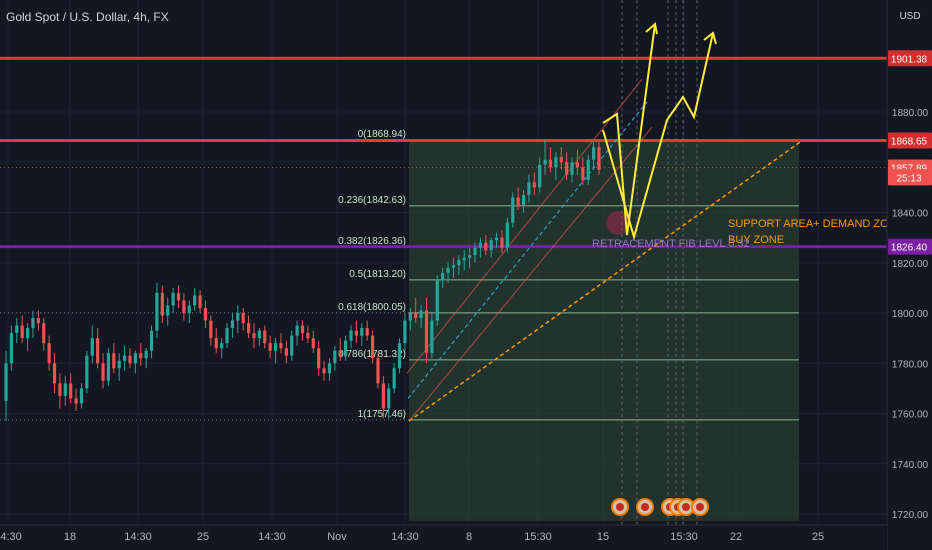  What do you see at coordinates (684, 537) in the screenshot?
I see `x-tick-label: 15:30` at bounding box center [684, 537].